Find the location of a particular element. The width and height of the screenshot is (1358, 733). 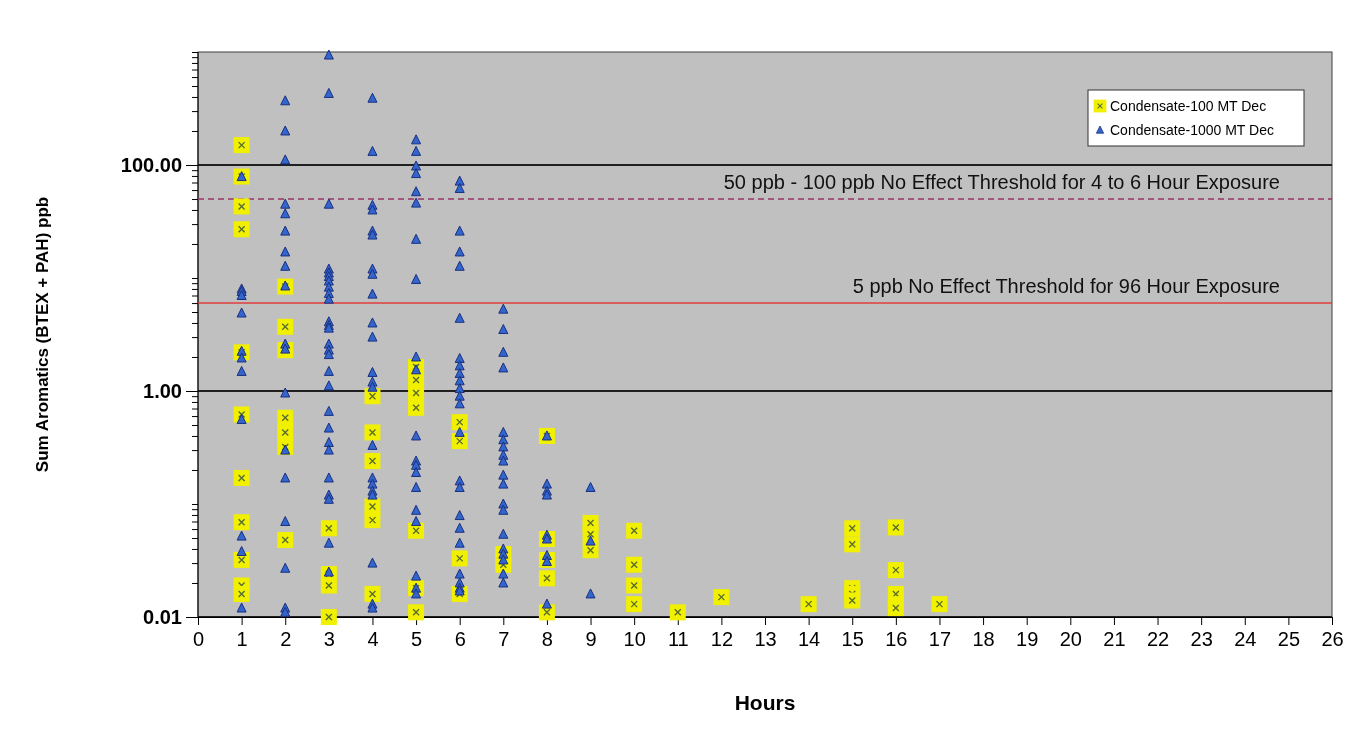

x-tick-label: 25 is located at coordinates (1289, 639).